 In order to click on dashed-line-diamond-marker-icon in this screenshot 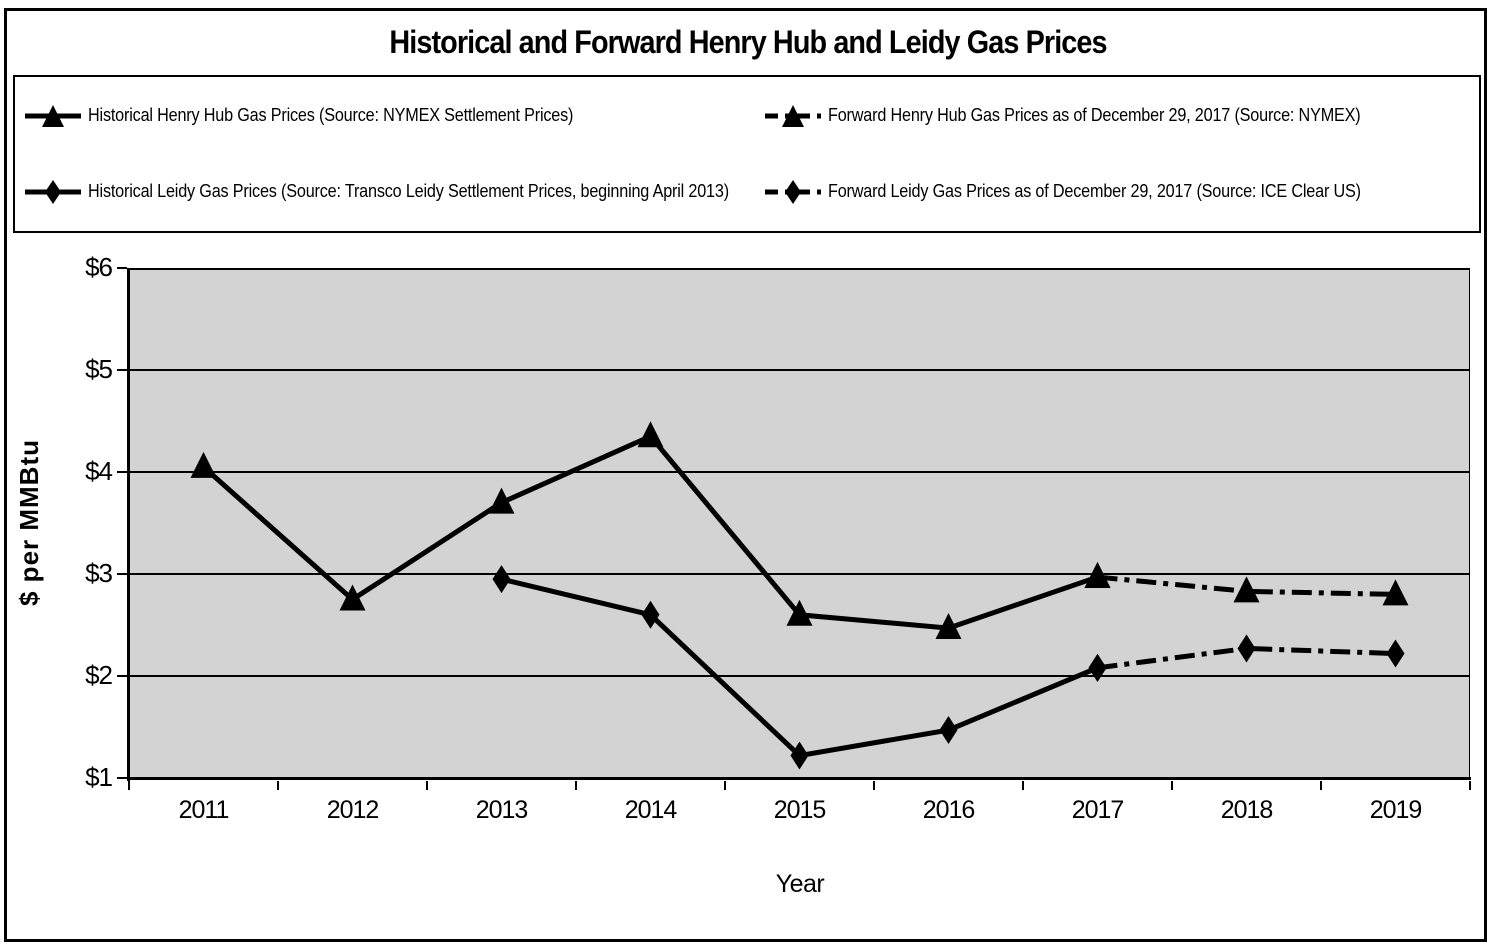, I will do `click(793, 192)`.